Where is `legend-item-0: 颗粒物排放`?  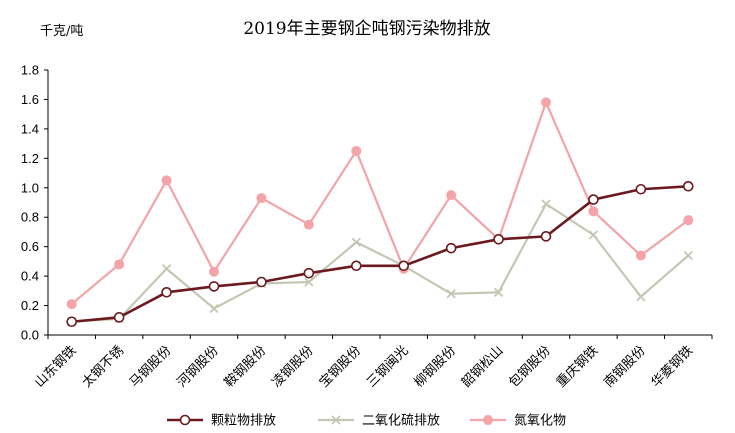
legend-item-0: 颗粒物排放 is located at coordinates (221, 421).